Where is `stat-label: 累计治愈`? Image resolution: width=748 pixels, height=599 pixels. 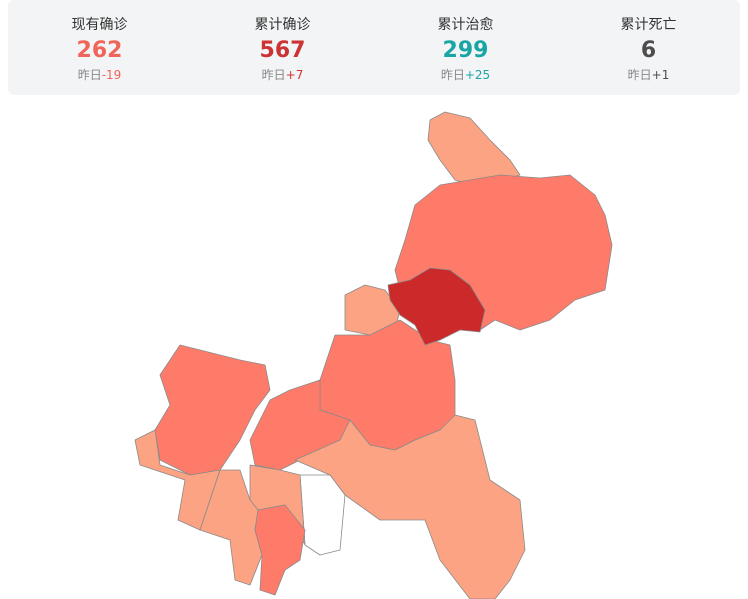
stat-label: 累计治愈 is located at coordinates (465, 25).